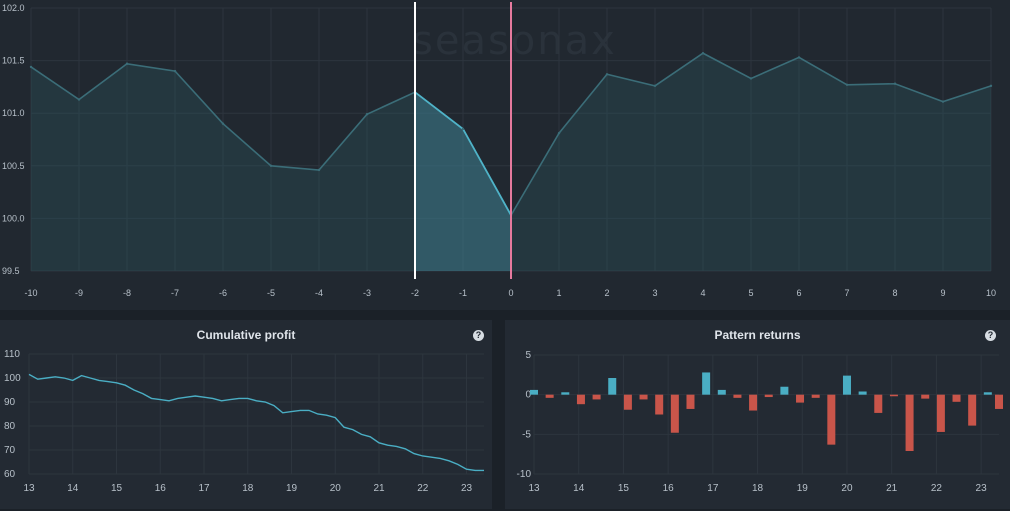 This screenshot has height=511, width=1010. Describe the element at coordinates (528, 395) in the screenshot. I see `y-tick-label: 0` at that location.